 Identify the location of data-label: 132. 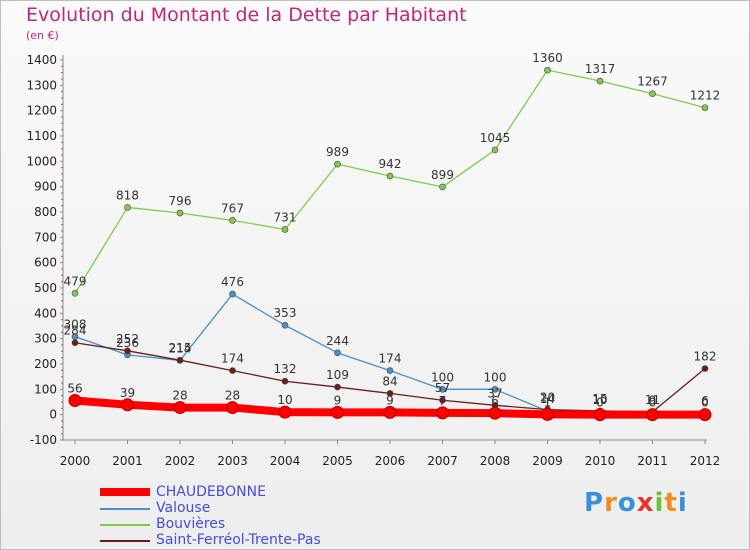
(285, 369).